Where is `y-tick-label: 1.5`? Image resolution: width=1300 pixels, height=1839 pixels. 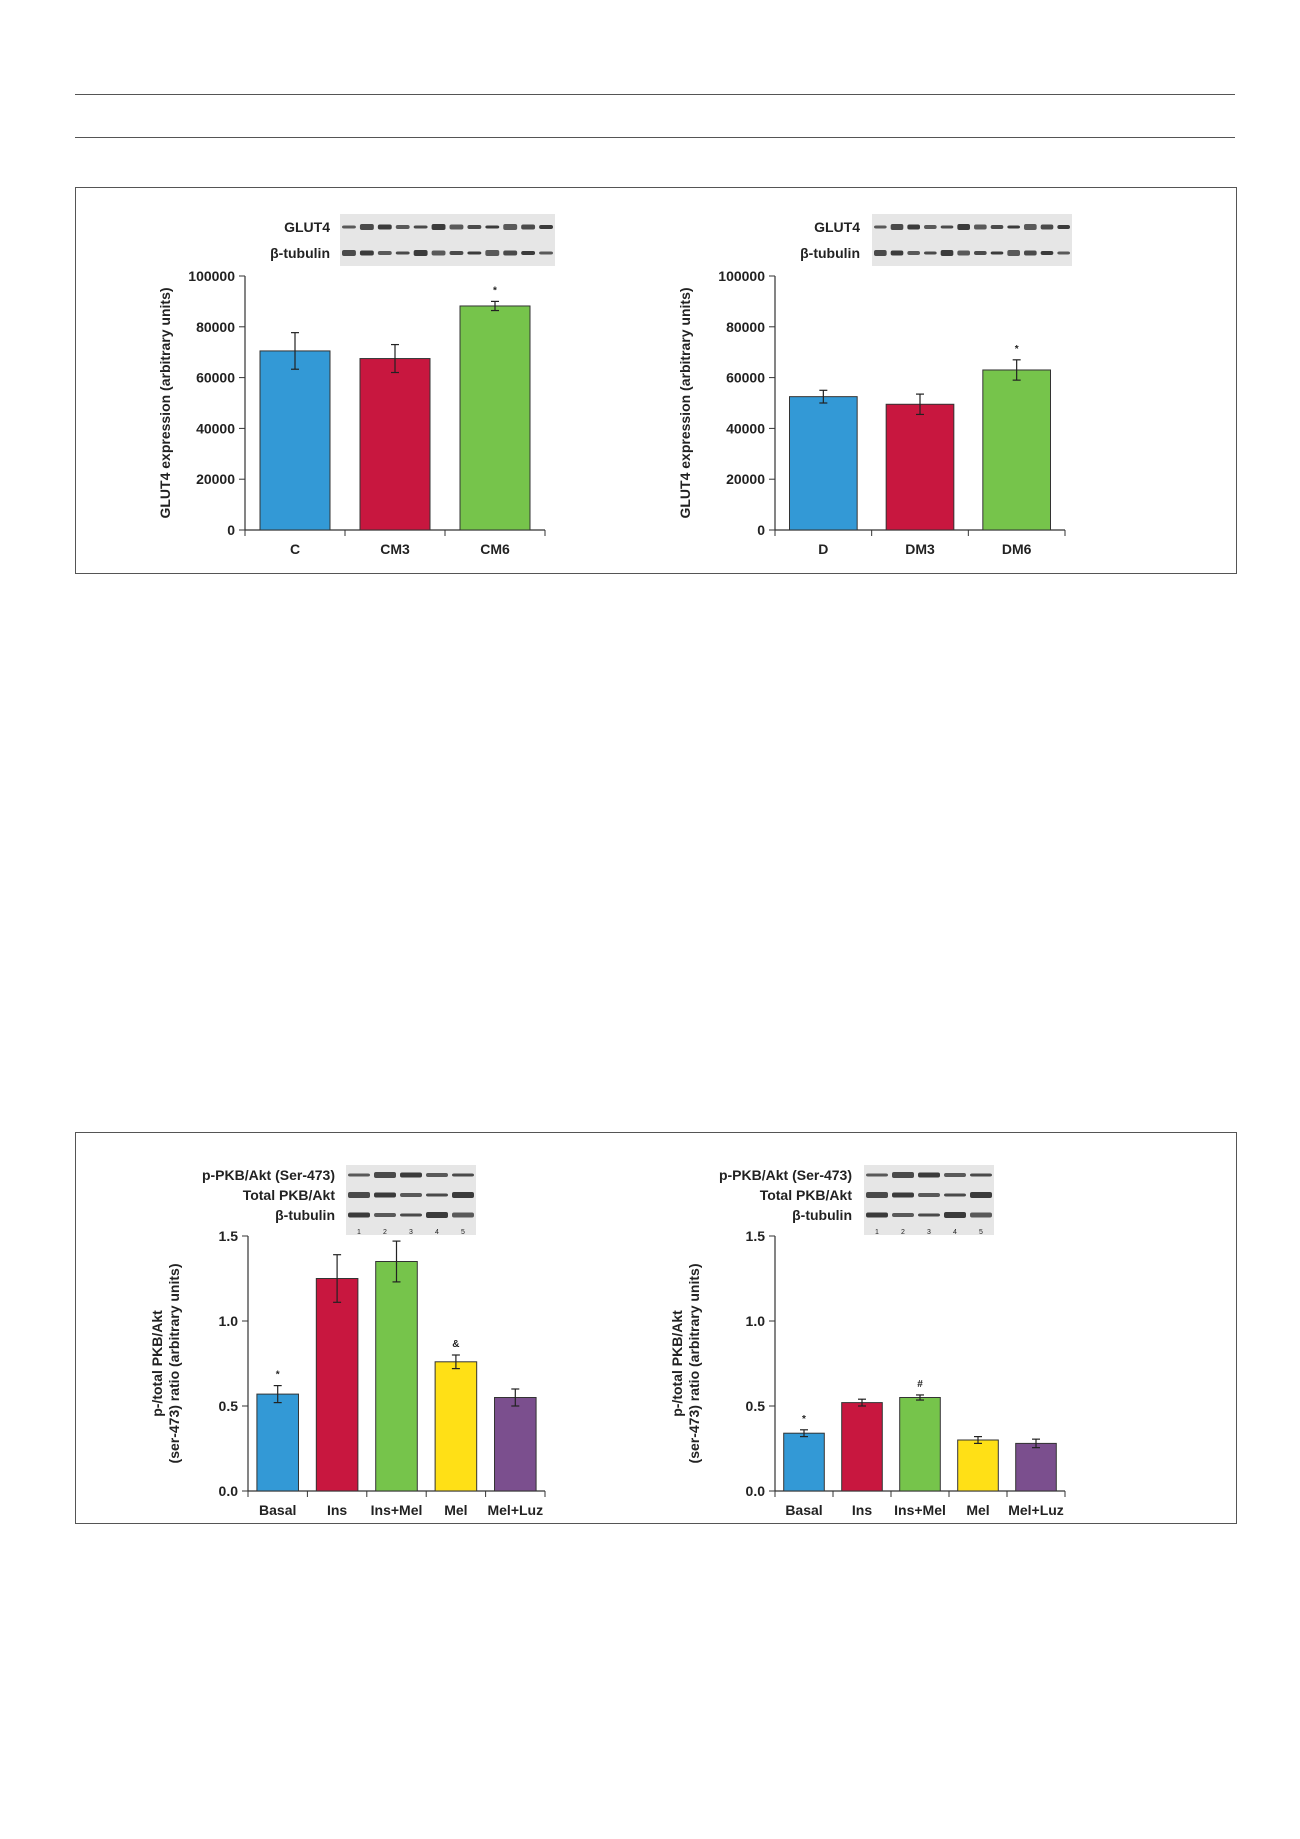 y-tick-label: 1.5 is located at coordinates (756, 1236).